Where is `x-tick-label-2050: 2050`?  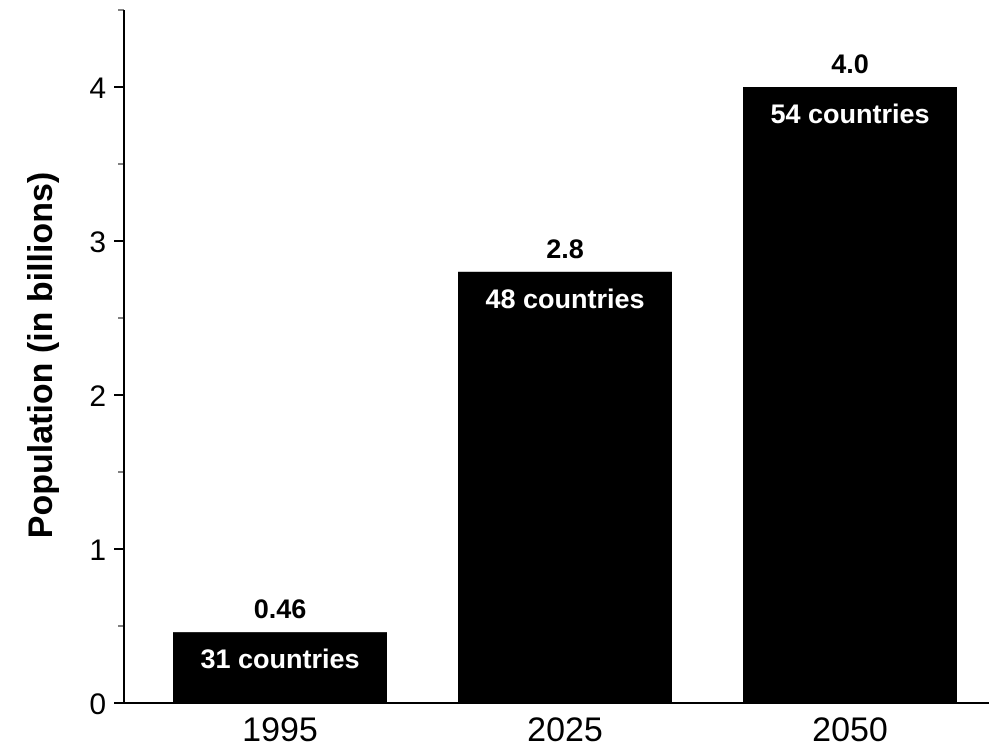
x-tick-label-2050: 2050 is located at coordinates (850, 728).